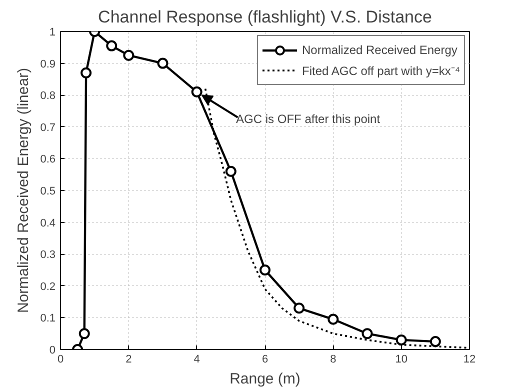 Image resolution: width=519 pixels, height=390 pixels. Describe the element at coordinates (333, 360) in the screenshot. I see `x-tick-label: 8` at that location.